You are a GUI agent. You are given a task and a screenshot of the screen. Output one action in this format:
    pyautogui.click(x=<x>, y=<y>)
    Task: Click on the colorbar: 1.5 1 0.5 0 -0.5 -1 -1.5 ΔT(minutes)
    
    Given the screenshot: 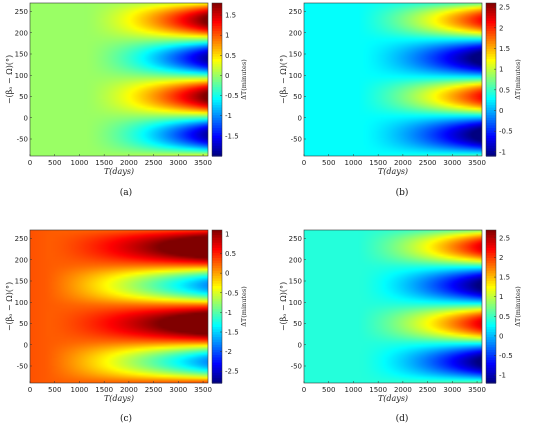 What is the action you would take?
    pyautogui.click(x=229, y=79)
    